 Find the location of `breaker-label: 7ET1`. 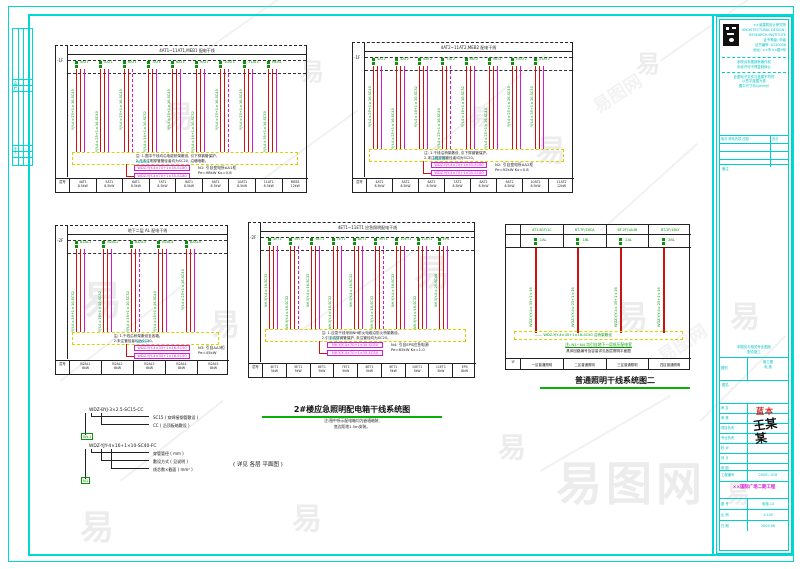

breaker-label: 7ET1 is located at coordinates (341, 239).